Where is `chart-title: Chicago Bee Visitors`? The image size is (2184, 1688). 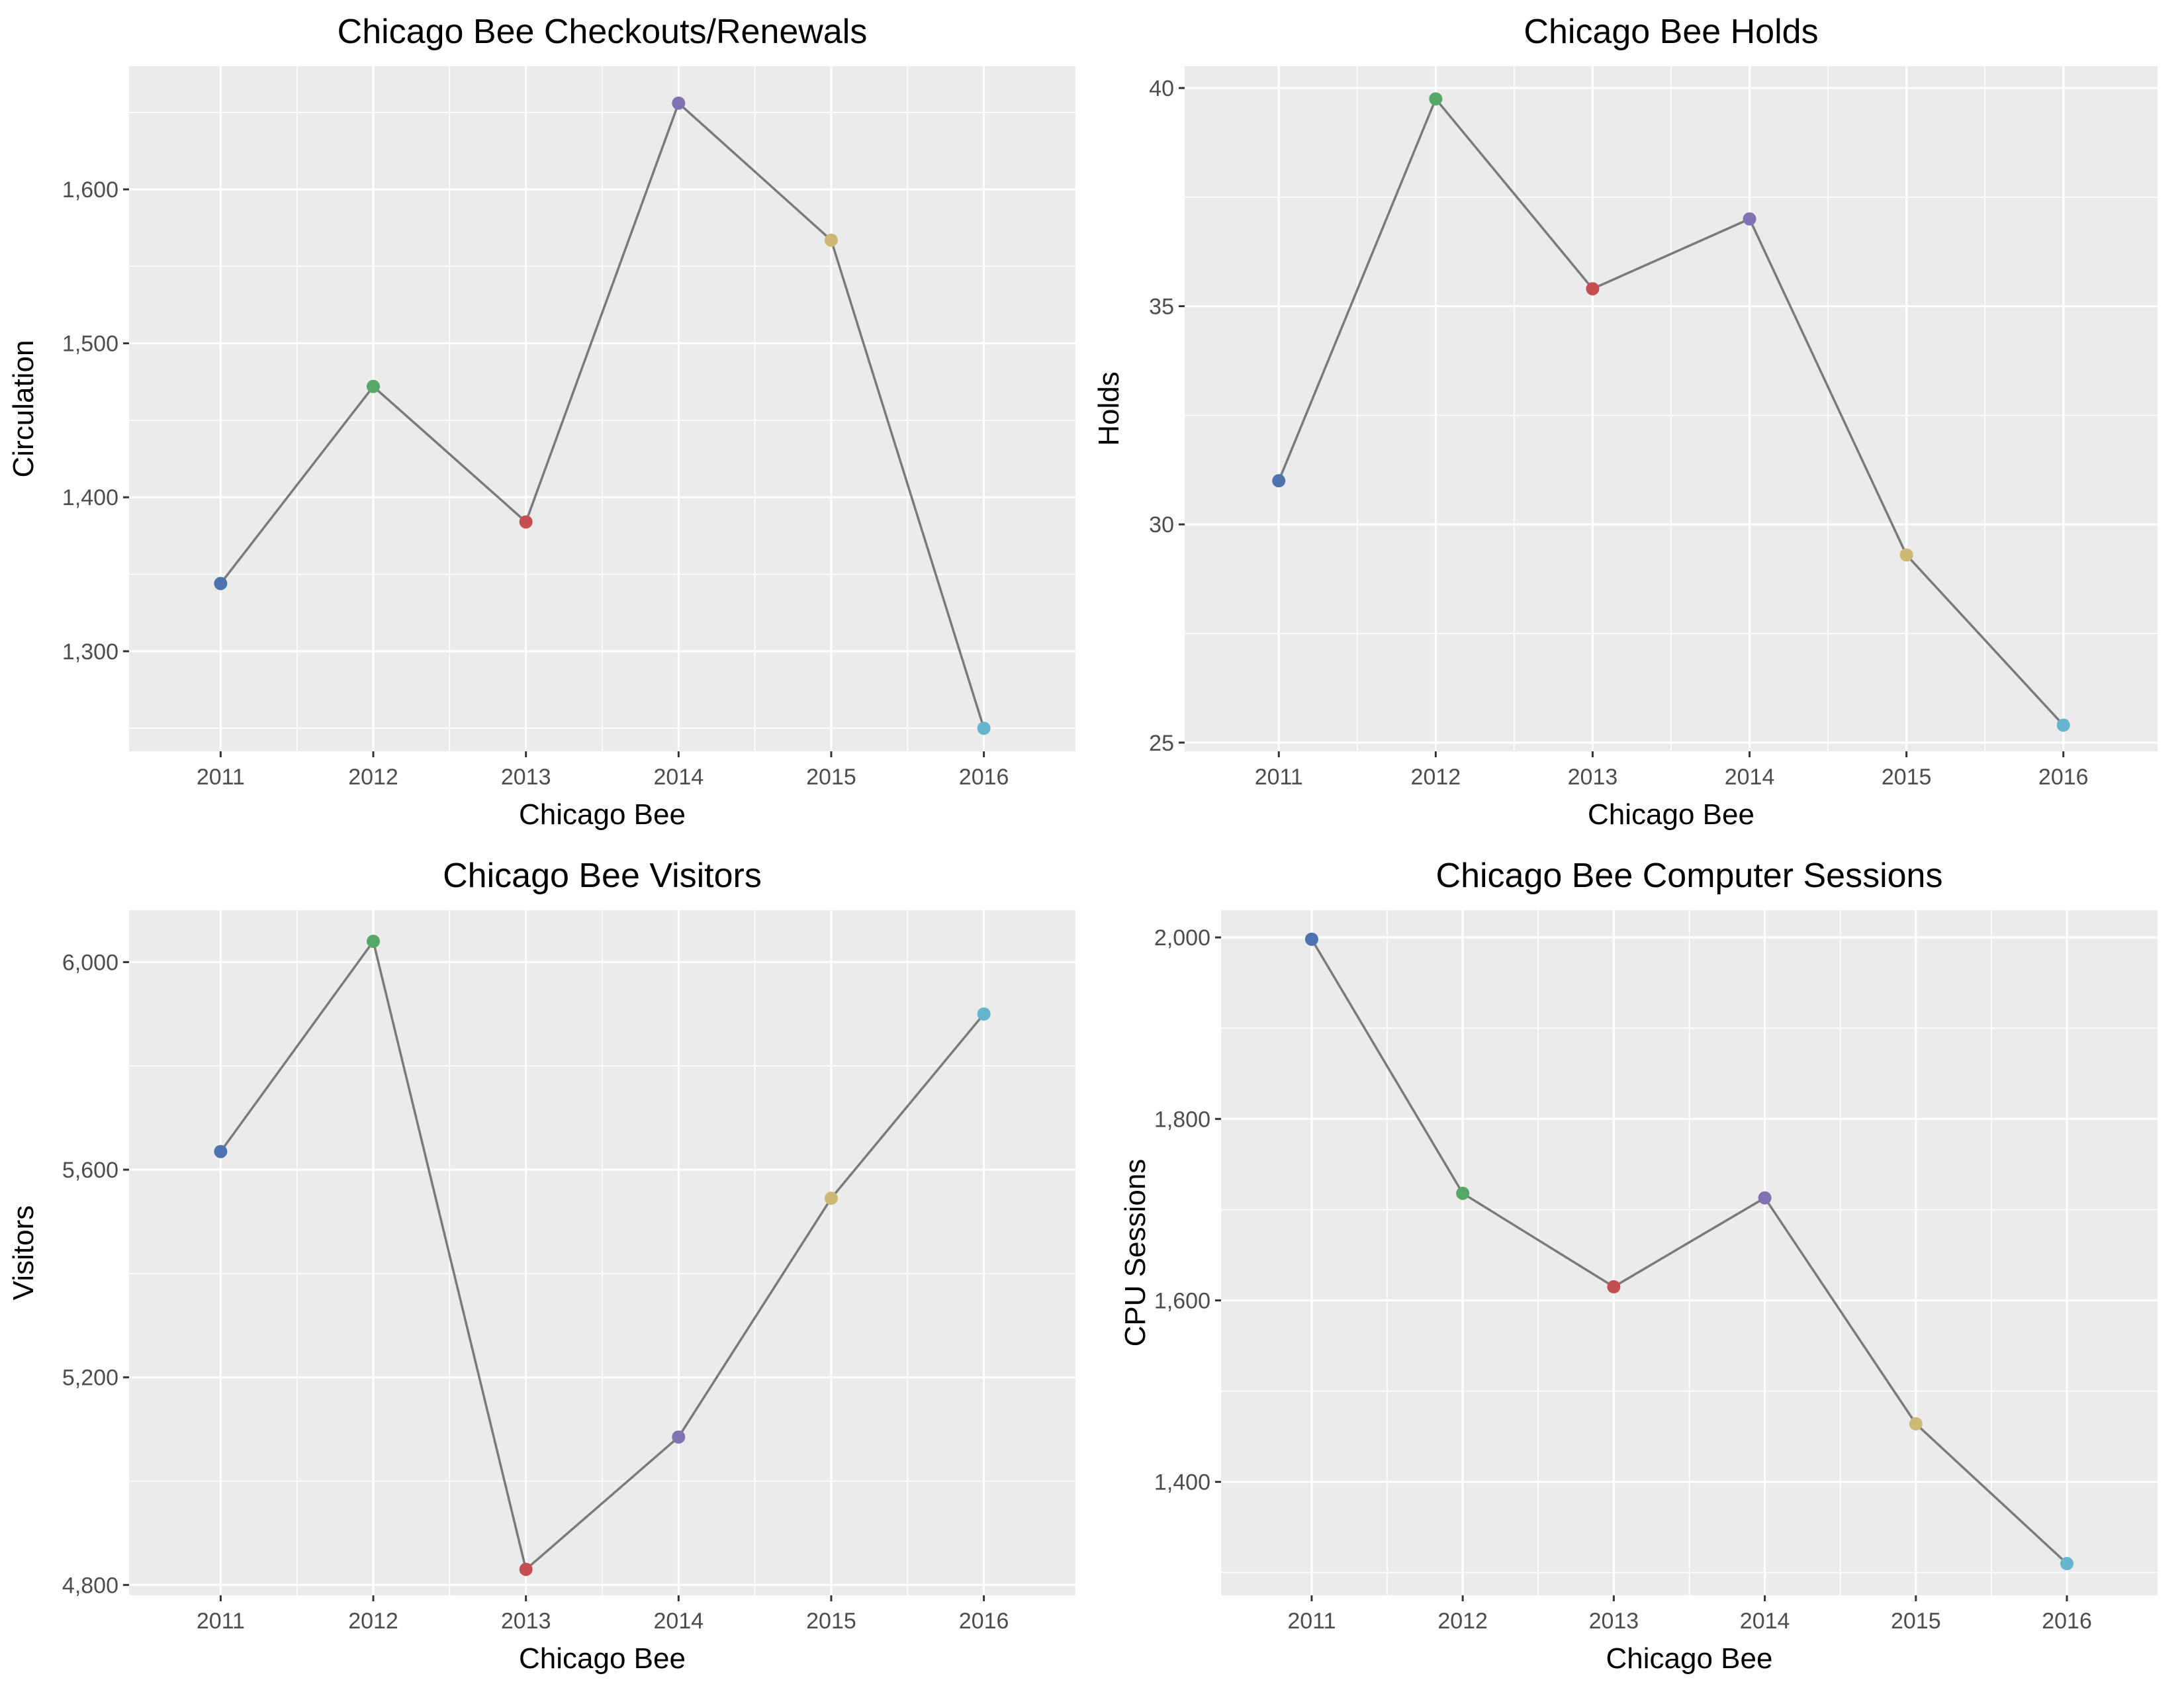
chart-title: Chicago Bee Visitors is located at coordinates (602, 876).